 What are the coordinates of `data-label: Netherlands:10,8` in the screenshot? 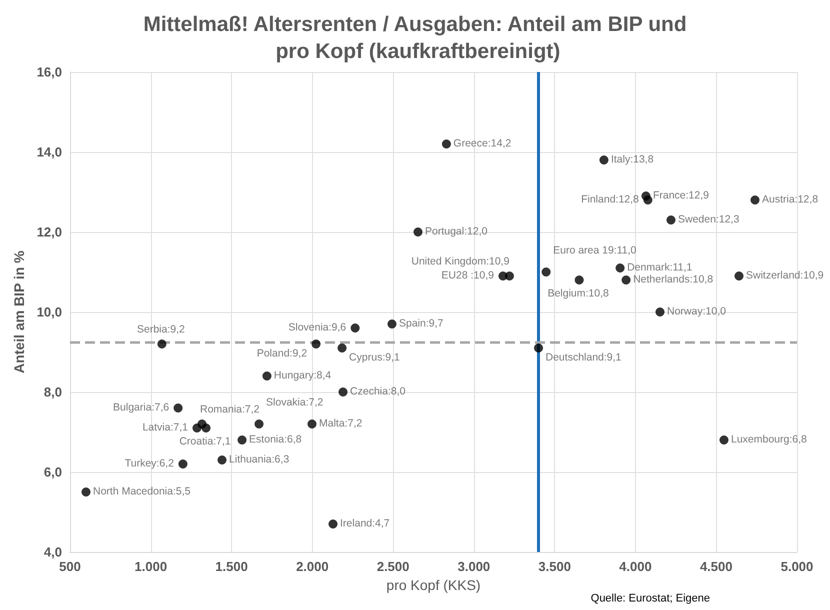 It's located at (673, 280).